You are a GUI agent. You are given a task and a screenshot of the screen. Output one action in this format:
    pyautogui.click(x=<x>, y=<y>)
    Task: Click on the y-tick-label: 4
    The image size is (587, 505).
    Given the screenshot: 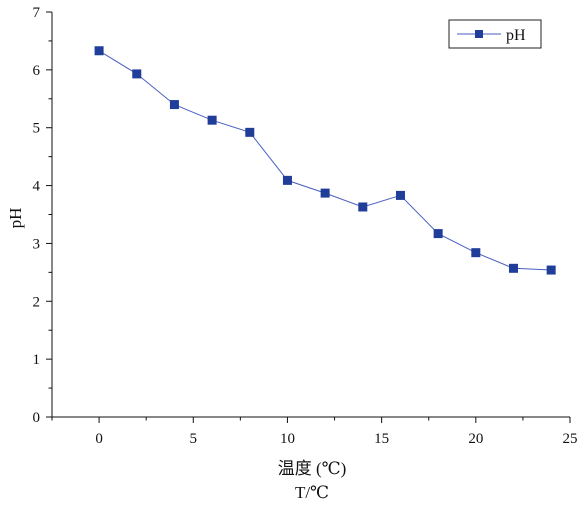 What is the action you would take?
    pyautogui.click(x=37, y=187)
    